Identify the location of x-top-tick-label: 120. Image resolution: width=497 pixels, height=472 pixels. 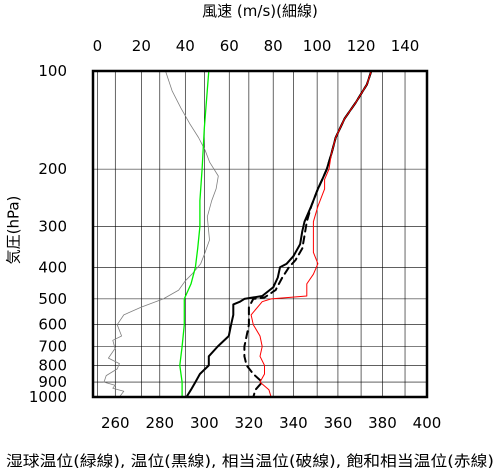
(361, 46).